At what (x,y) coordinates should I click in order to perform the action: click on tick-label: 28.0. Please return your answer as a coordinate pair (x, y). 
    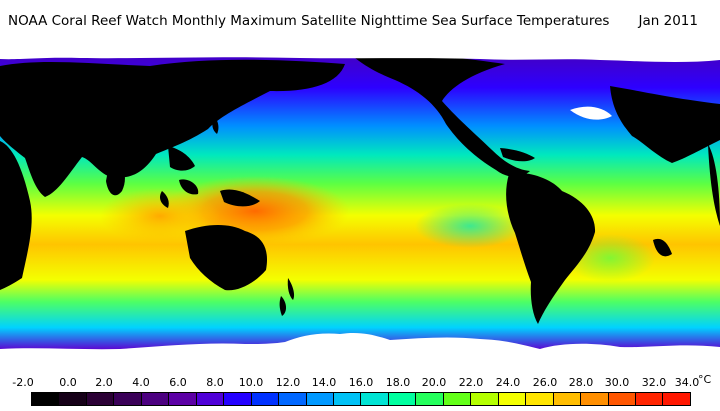
    Looking at the image, I should click on (581, 382).